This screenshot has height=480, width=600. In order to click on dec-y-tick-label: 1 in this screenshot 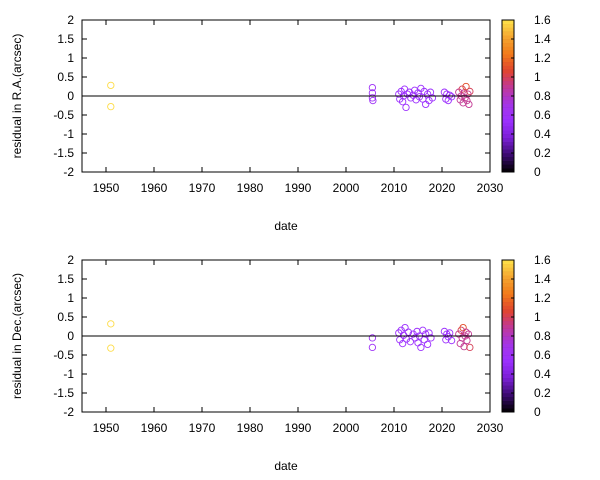, I will do `click(70, 298)`.